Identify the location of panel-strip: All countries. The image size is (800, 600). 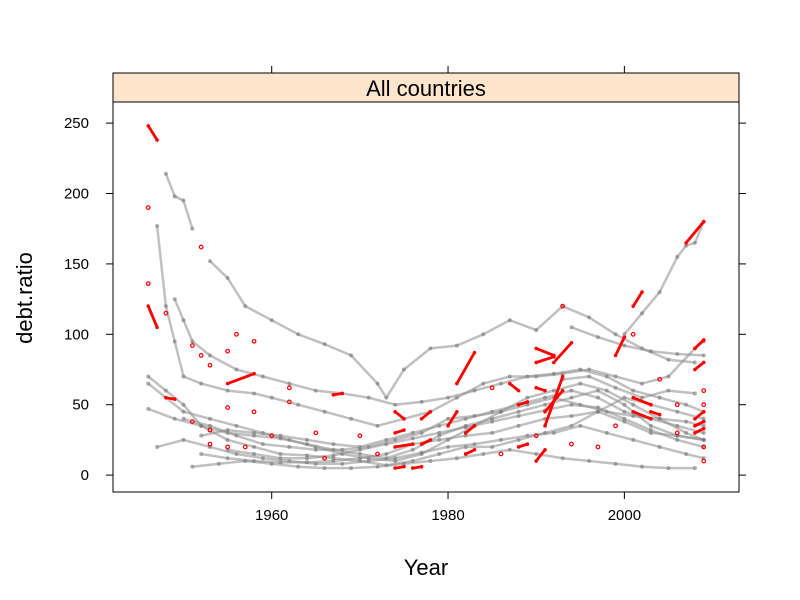
(426, 87).